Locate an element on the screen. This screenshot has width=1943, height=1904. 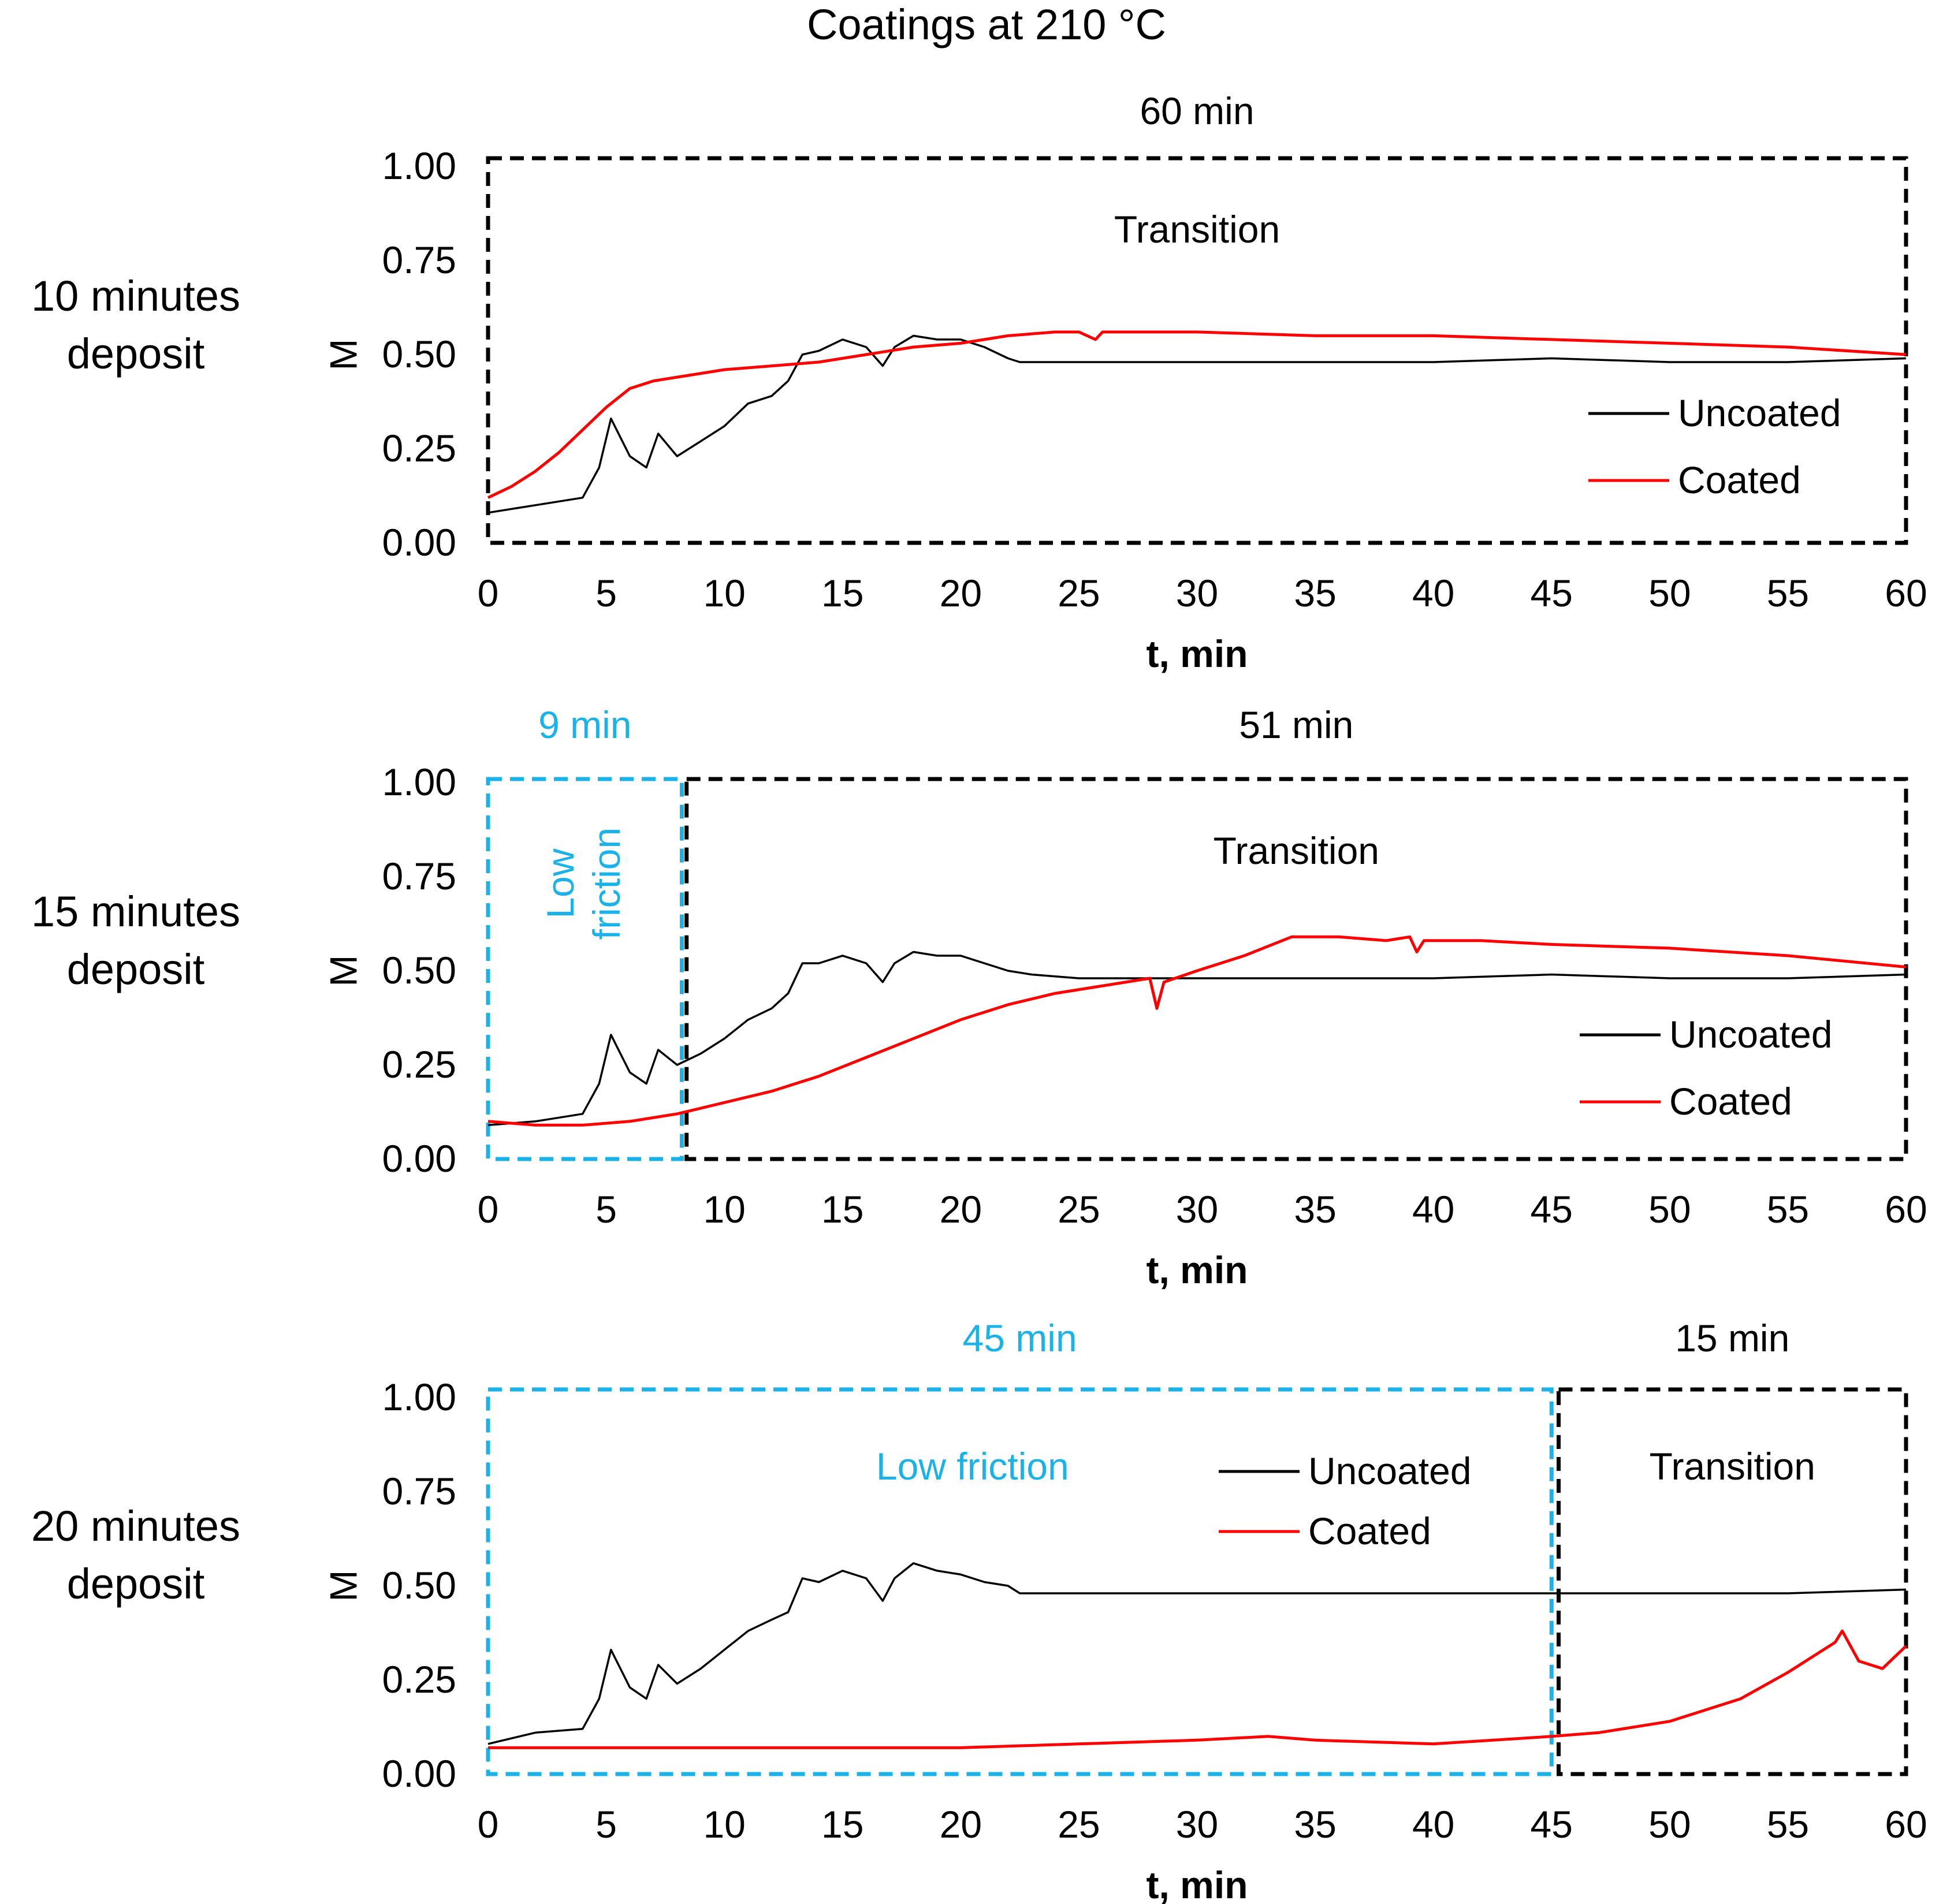
figure-title: Coatings at 210 °C is located at coordinates (986, 25).